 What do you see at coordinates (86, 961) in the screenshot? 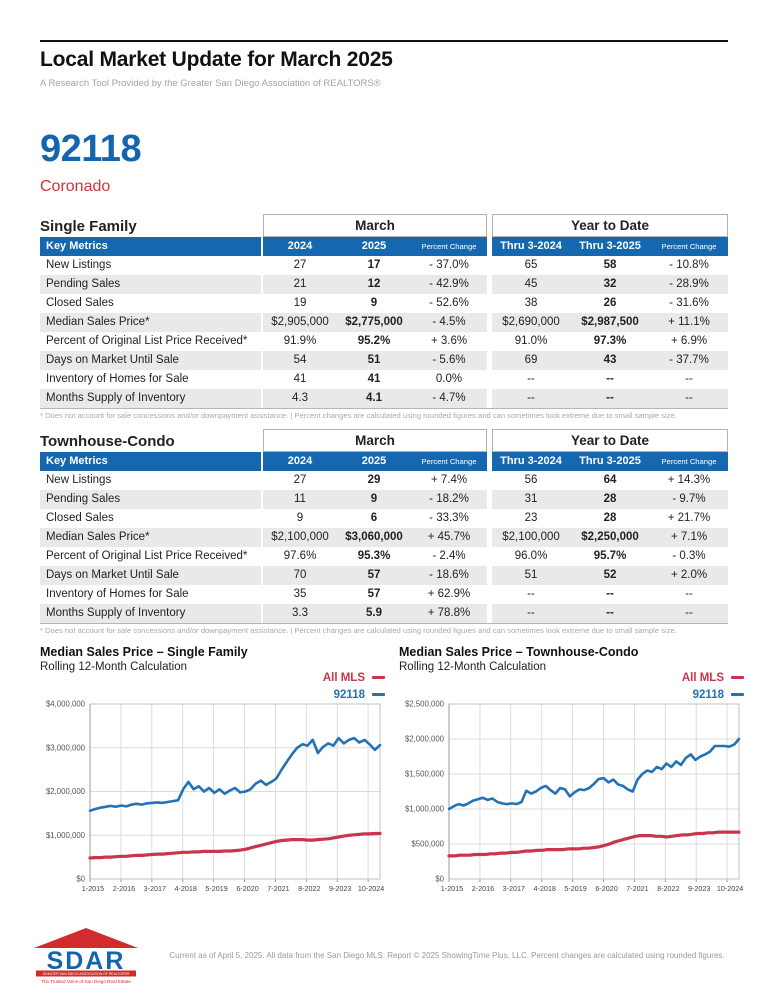
I see `logo-text: SDAR` at bounding box center [86, 961].